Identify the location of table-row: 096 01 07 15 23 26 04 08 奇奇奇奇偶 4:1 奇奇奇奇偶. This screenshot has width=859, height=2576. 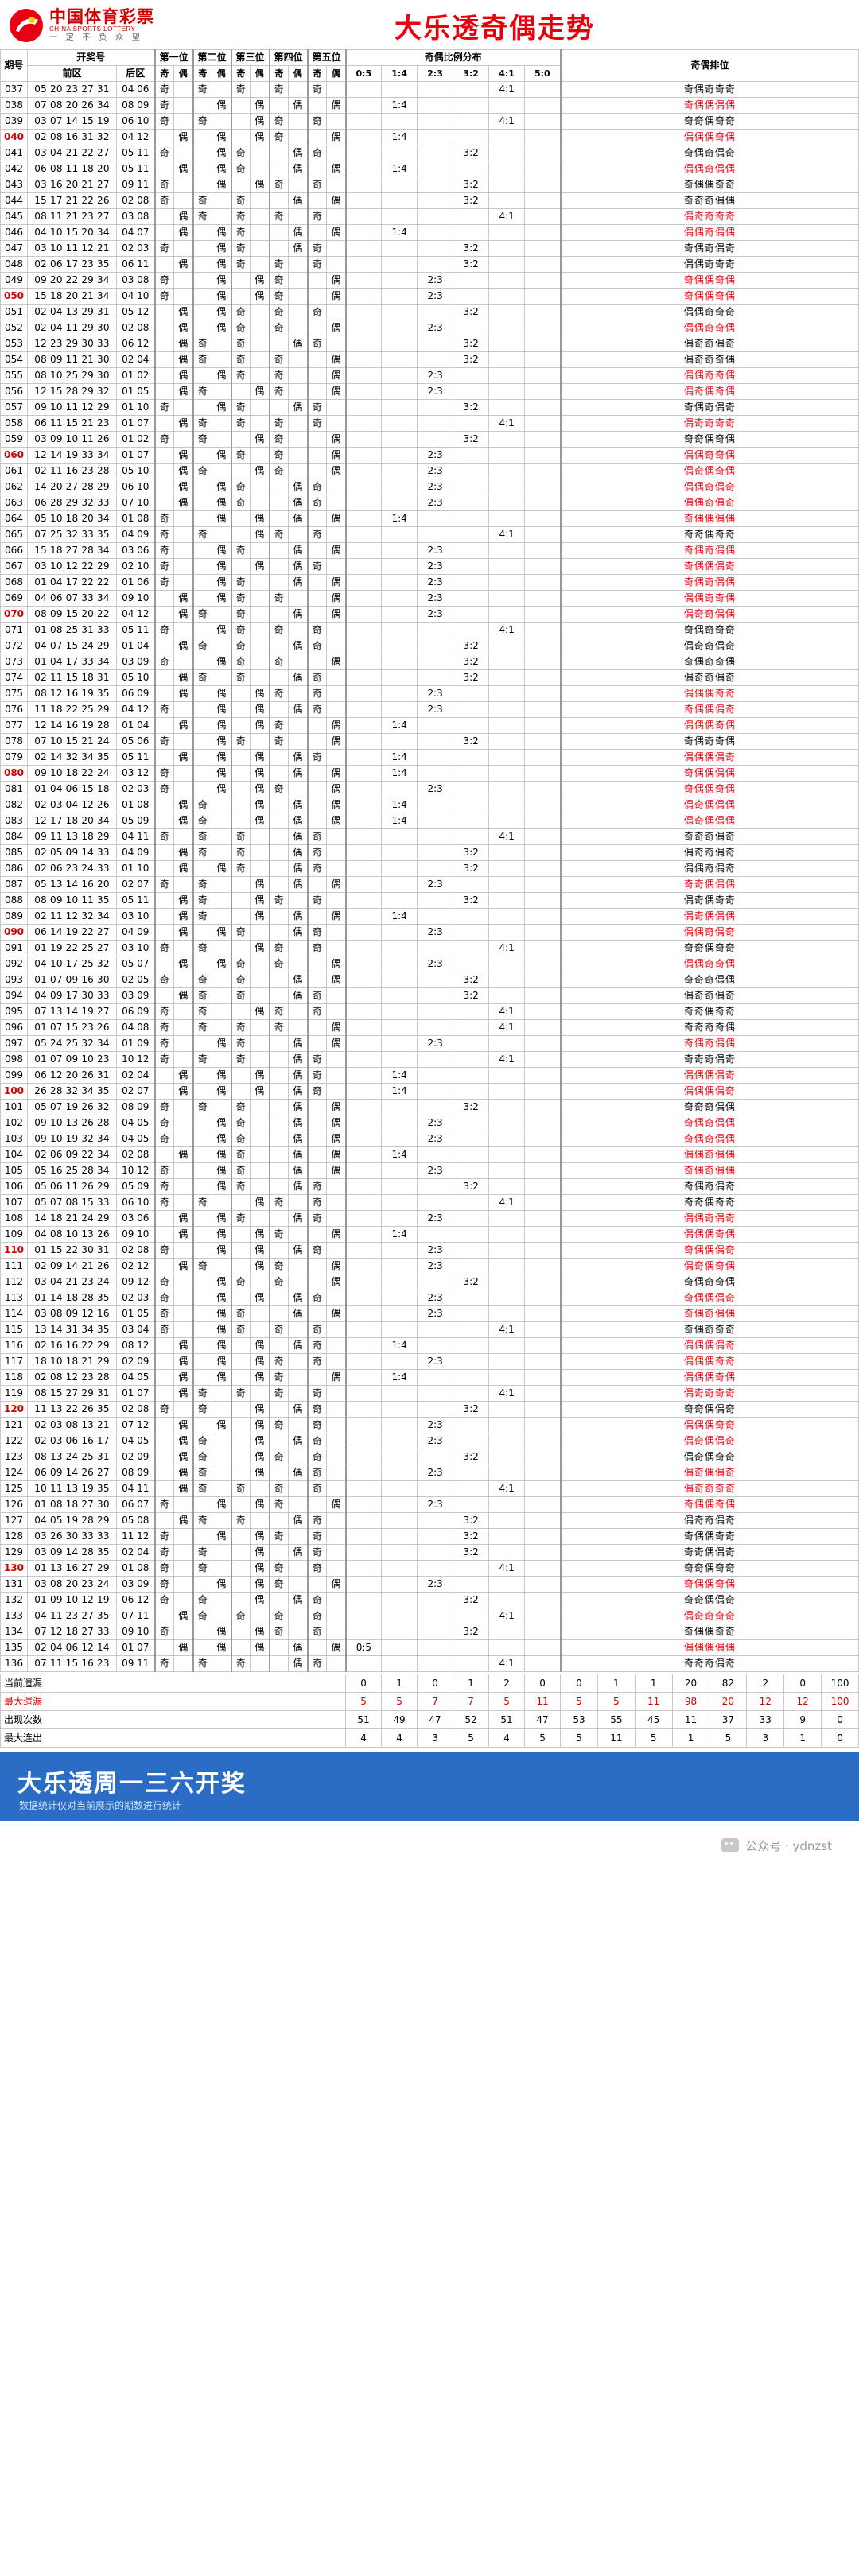
(429, 1027).